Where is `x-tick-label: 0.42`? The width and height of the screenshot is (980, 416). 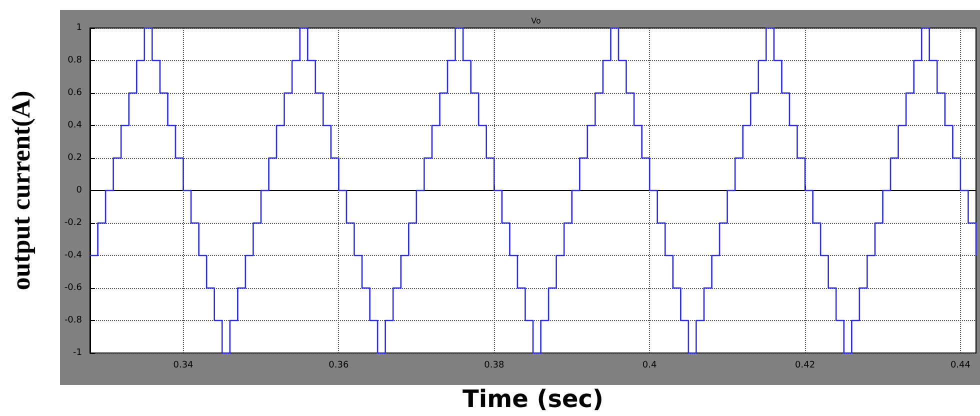
x-tick-label: 0.42 is located at coordinates (805, 365).